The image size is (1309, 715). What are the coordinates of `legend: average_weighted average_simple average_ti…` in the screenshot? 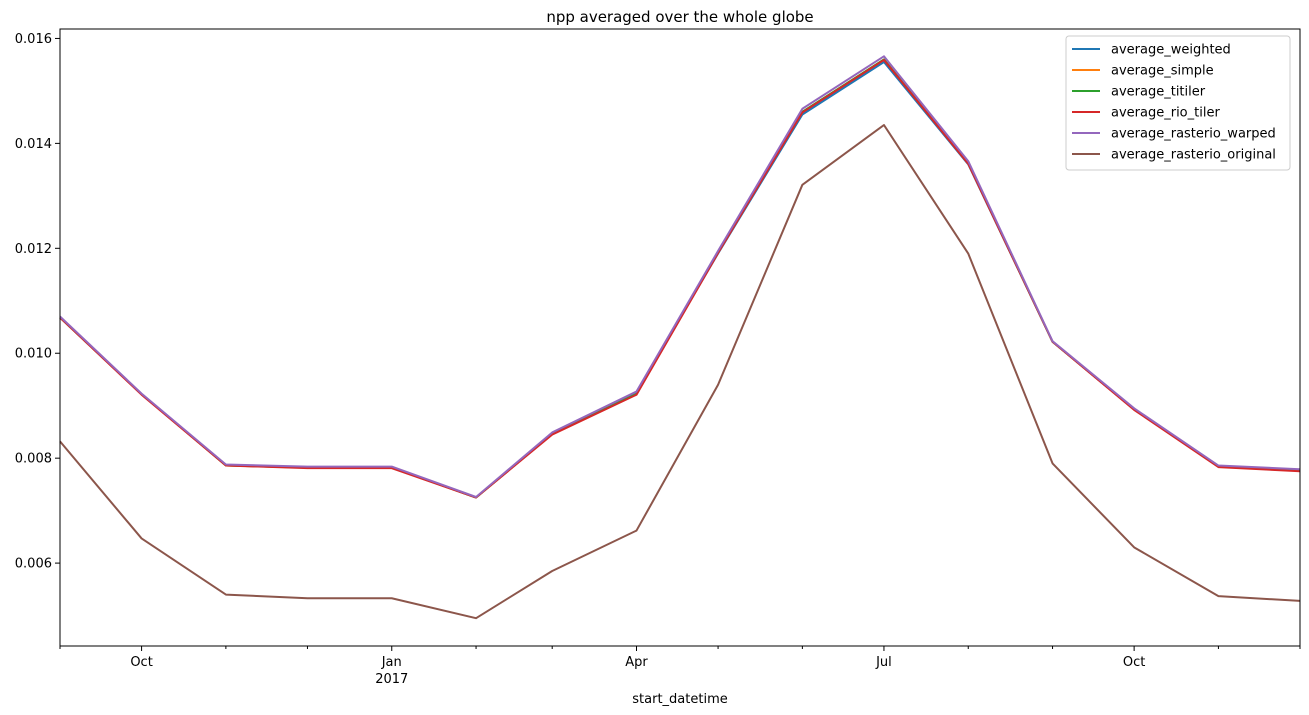 It's located at (1178, 103).